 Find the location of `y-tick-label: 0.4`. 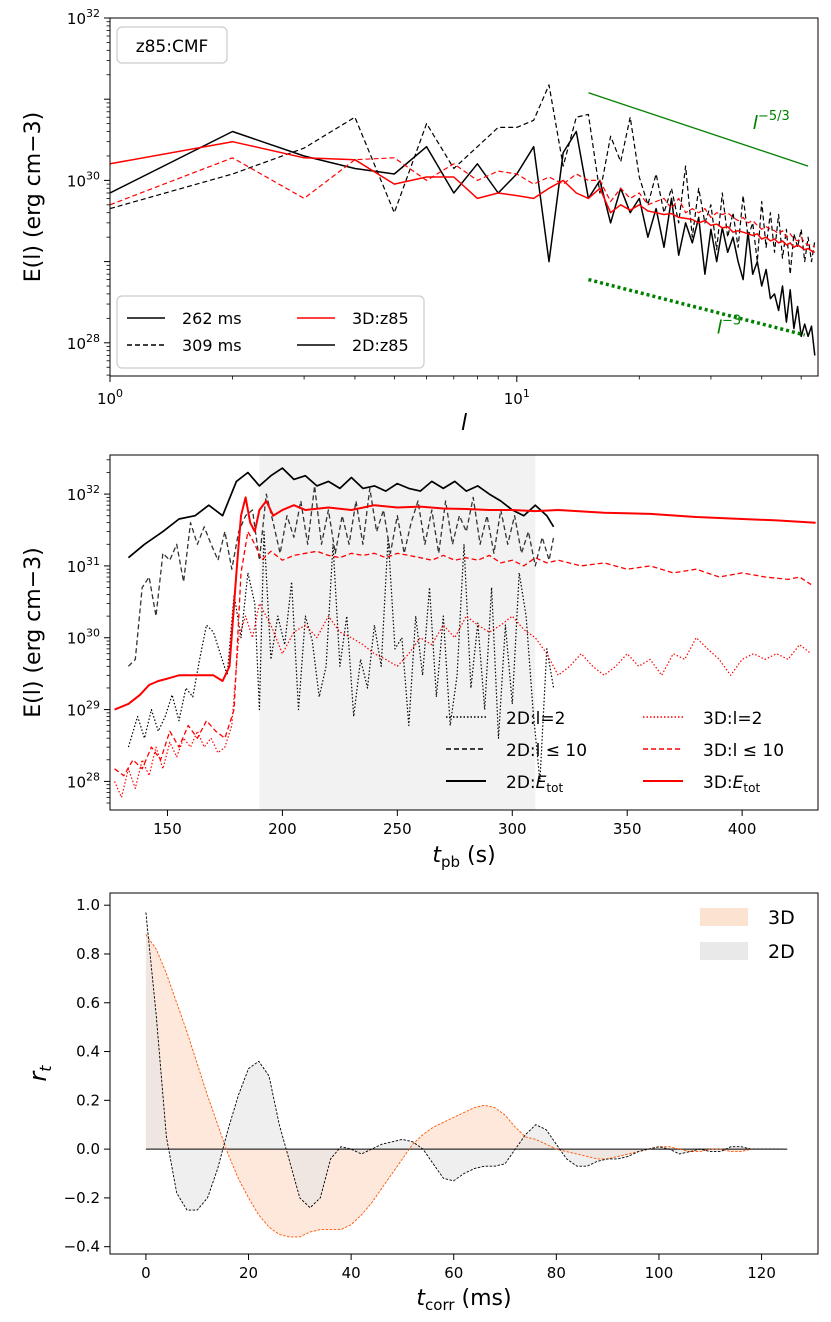

y-tick-label: 0.4 is located at coordinates (88, 1052).